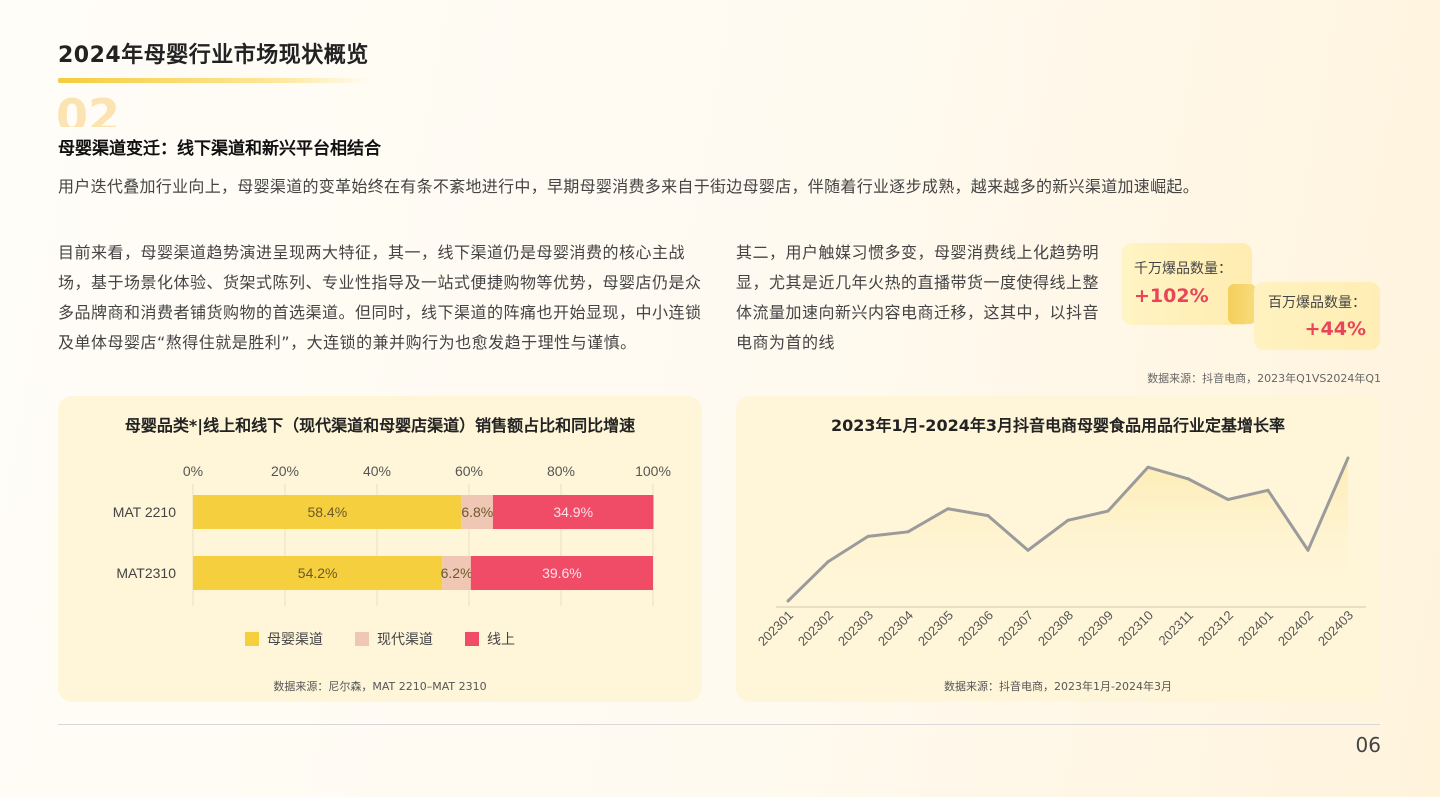  What do you see at coordinates (1215, 628) in the screenshot?
I see `x-tick-label: 202312` at bounding box center [1215, 628].